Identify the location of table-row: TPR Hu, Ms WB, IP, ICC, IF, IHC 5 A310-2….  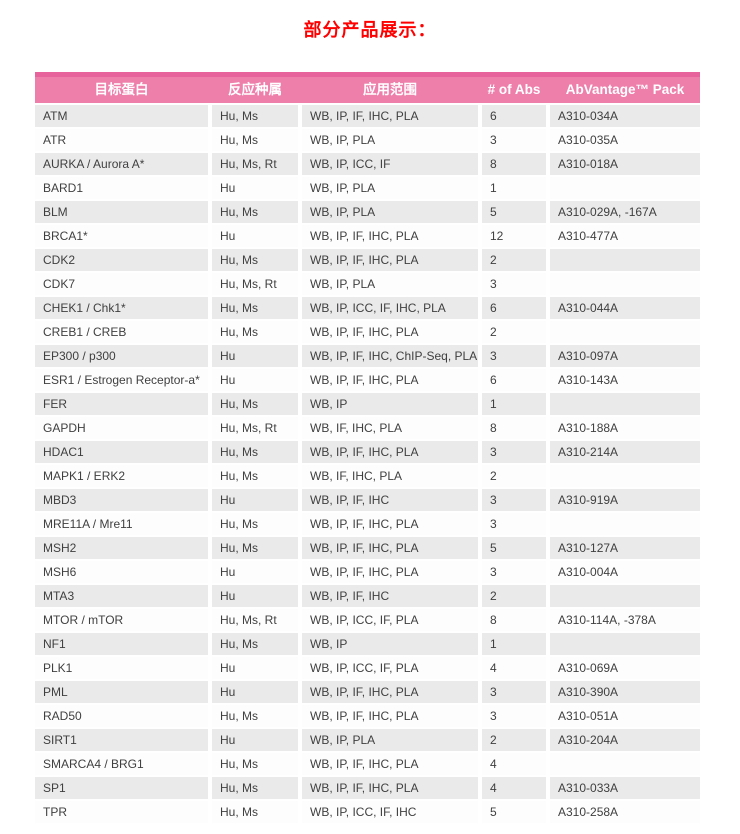
(367, 812).